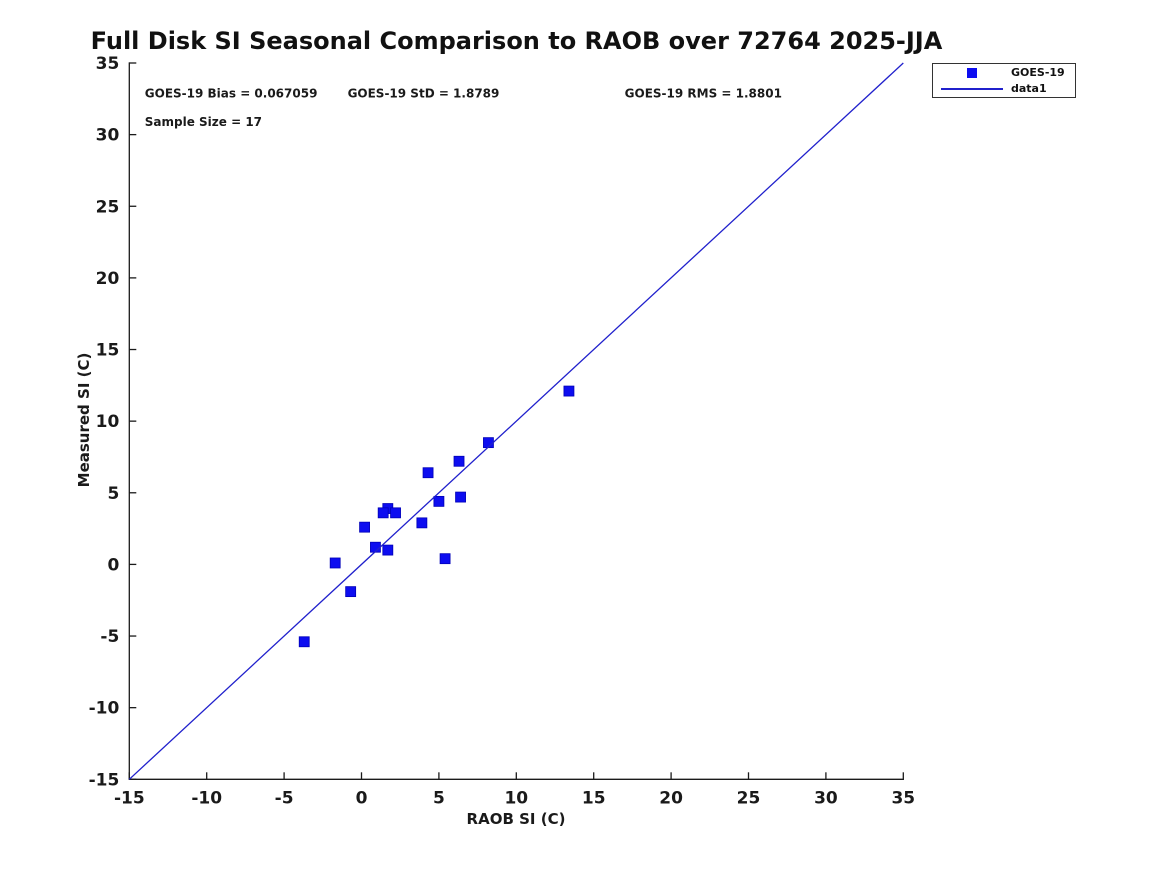 This screenshot has width=1167, height=875. What do you see at coordinates (104, 709) in the screenshot?
I see `y-tick-label: -10` at bounding box center [104, 709].